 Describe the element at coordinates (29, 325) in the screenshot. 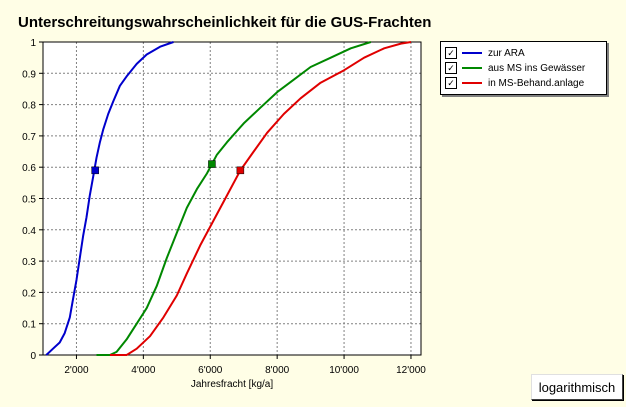

I see `y-tick-label: 0.1` at that location.